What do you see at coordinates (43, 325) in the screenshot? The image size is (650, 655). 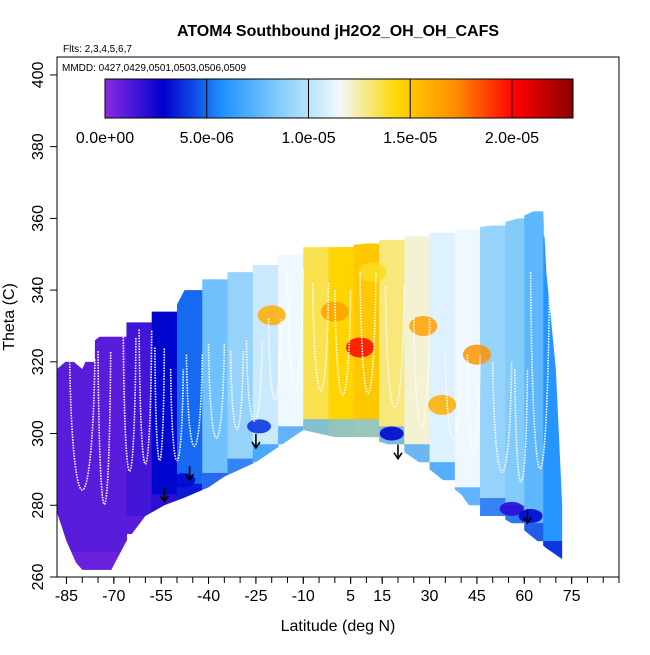 I see `y-axis: 260 280 300 320 340 360 380 400` at bounding box center [43, 325].